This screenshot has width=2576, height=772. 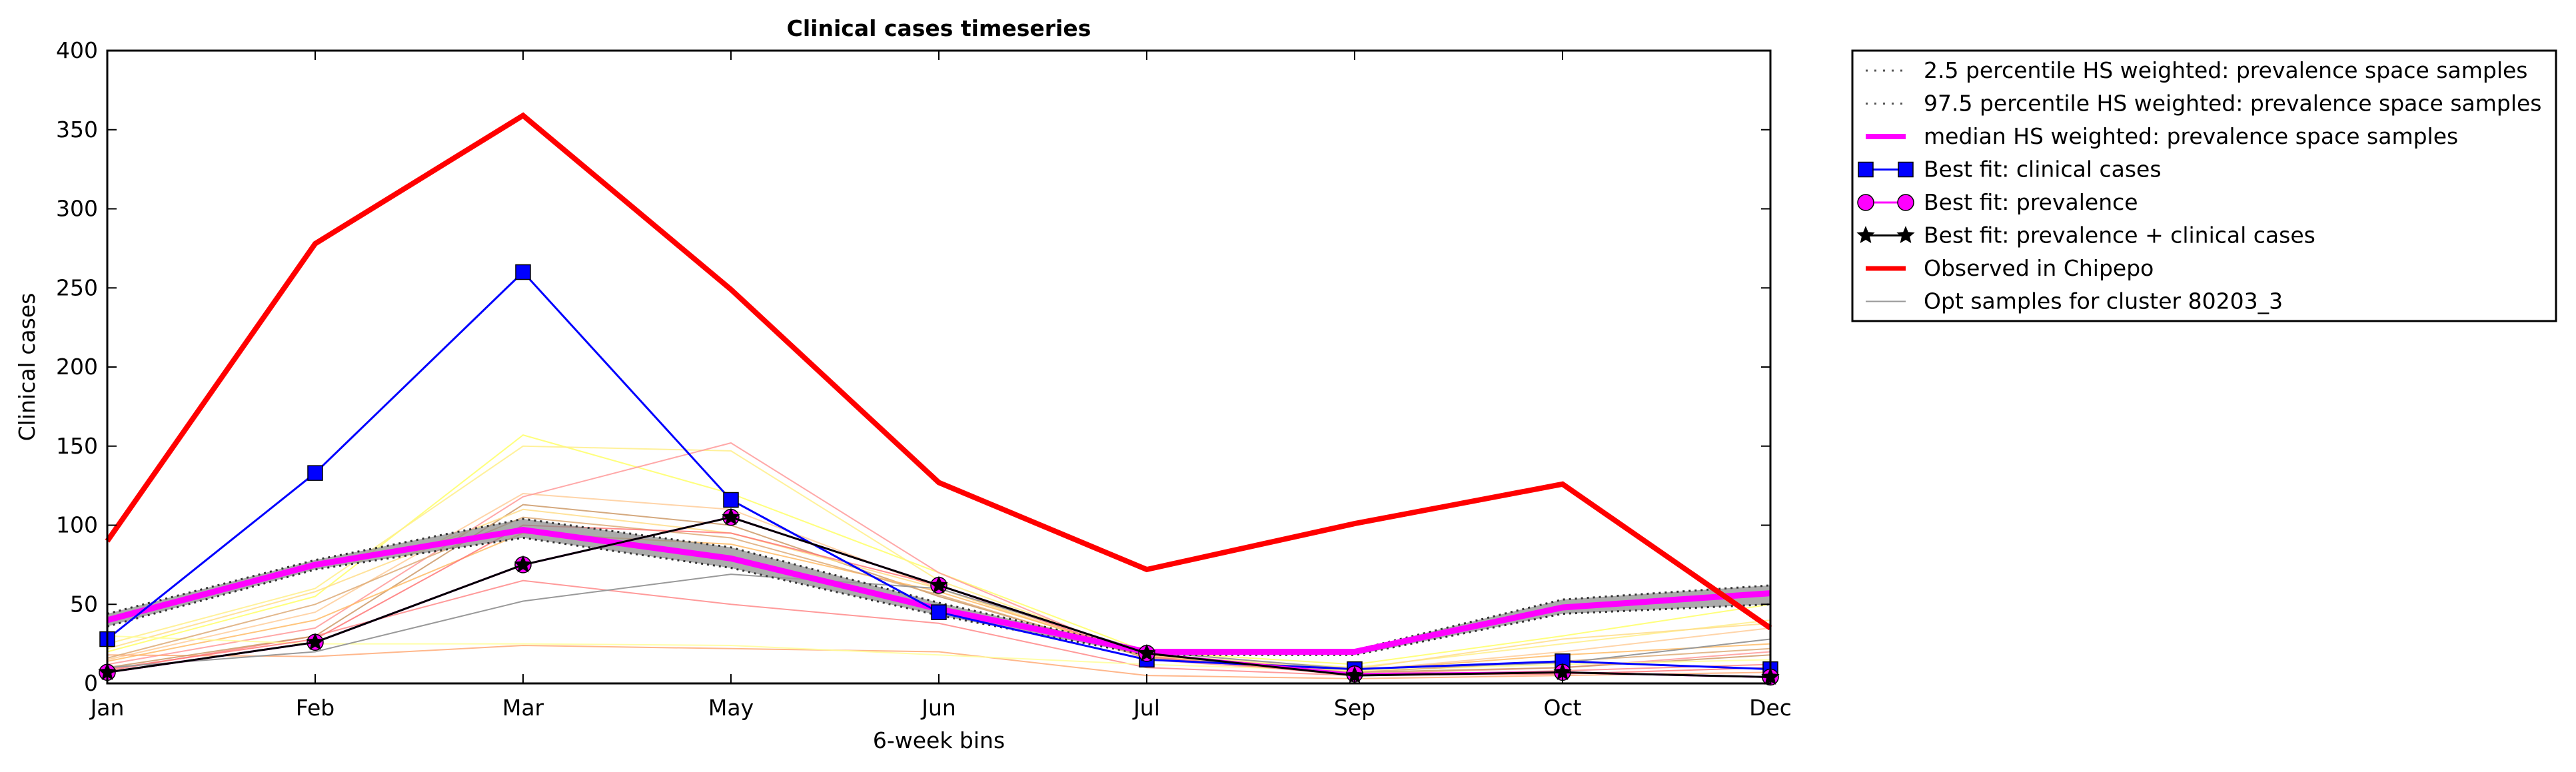 What do you see at coordinates (1354, 708) in the screenshot?
I see `x-tick-label: Sep` at bounding box center [1354, 708].